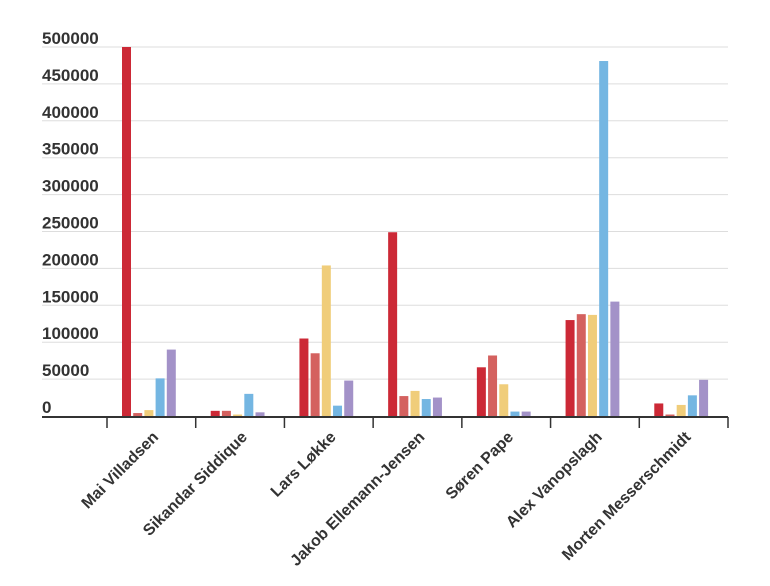  What do you see at coordinates (70, 259) in the screenshot?
I see `y-tick-label: 200000` at bounding box center [70, 259].